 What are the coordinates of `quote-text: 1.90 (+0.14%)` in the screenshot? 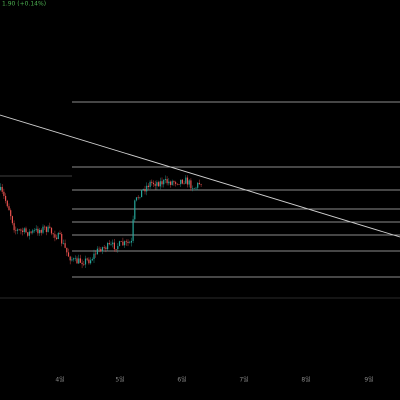 It's located at (24, 4).